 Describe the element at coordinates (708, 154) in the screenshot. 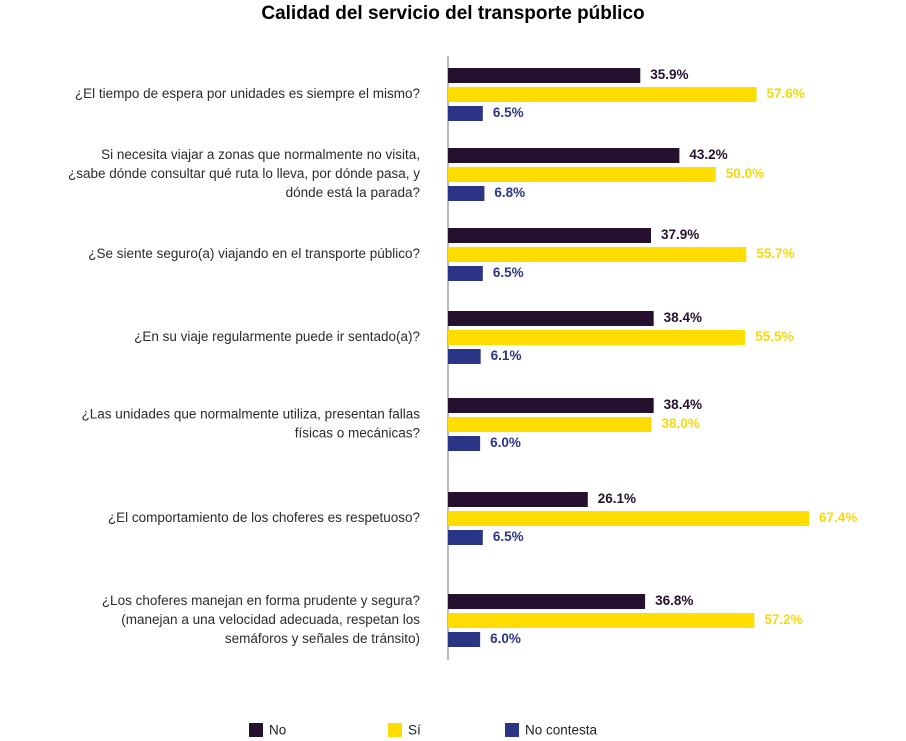

I see `data-label: 43.2%` at that location.